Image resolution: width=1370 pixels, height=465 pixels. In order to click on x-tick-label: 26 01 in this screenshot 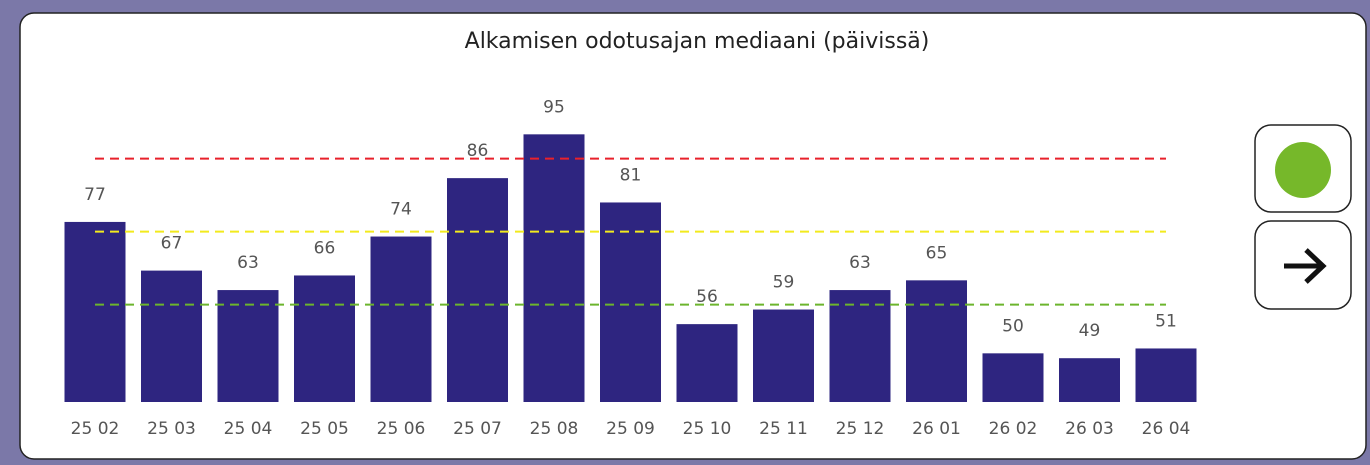, I will do `click(936, 429)`.